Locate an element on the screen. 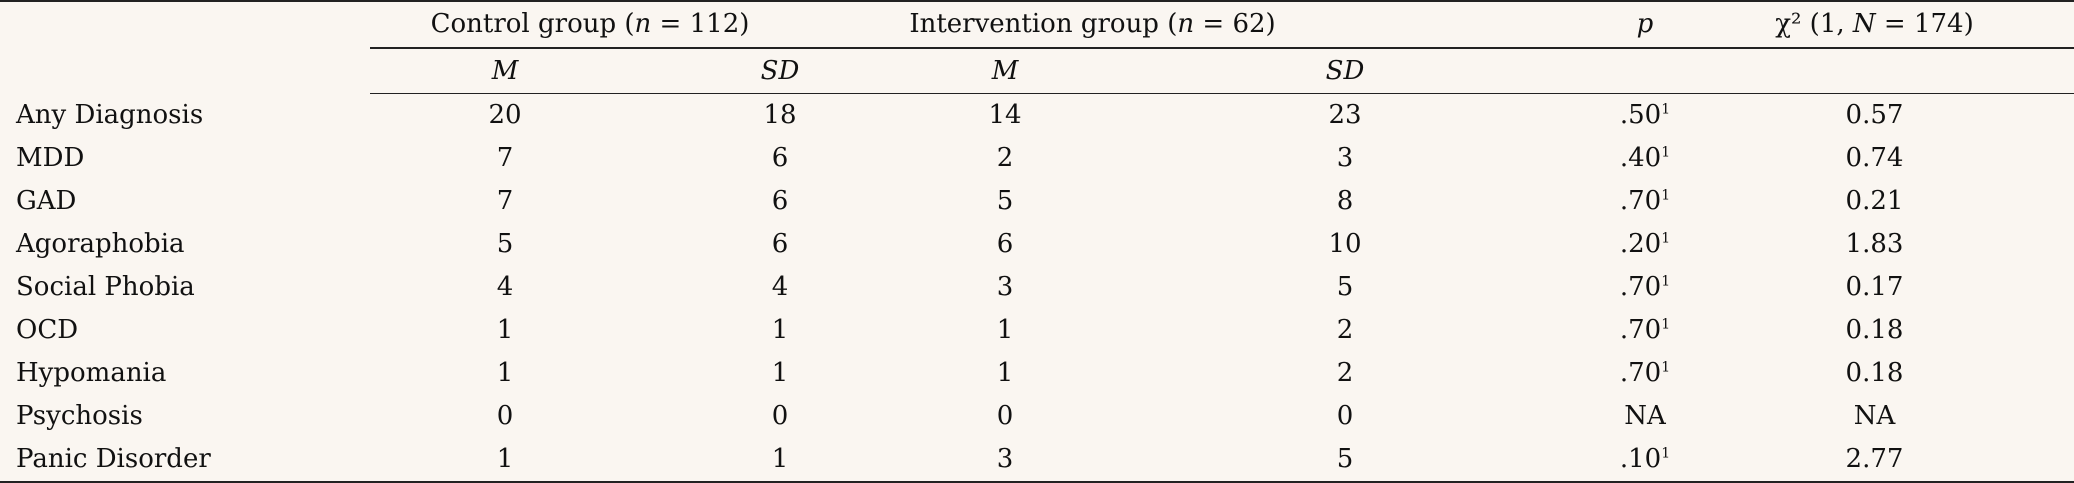  row-label-cell: OCD is located at coordinates (185, 330).